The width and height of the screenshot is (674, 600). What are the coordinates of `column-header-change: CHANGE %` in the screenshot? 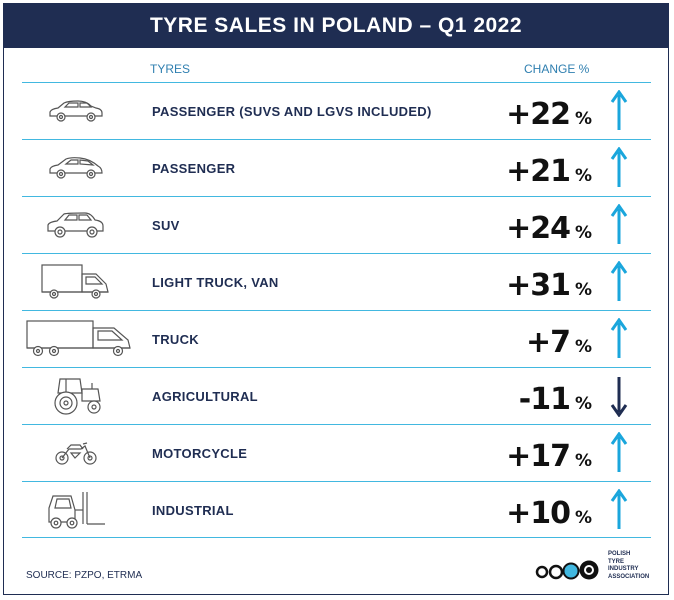 It's located at (557, 69).